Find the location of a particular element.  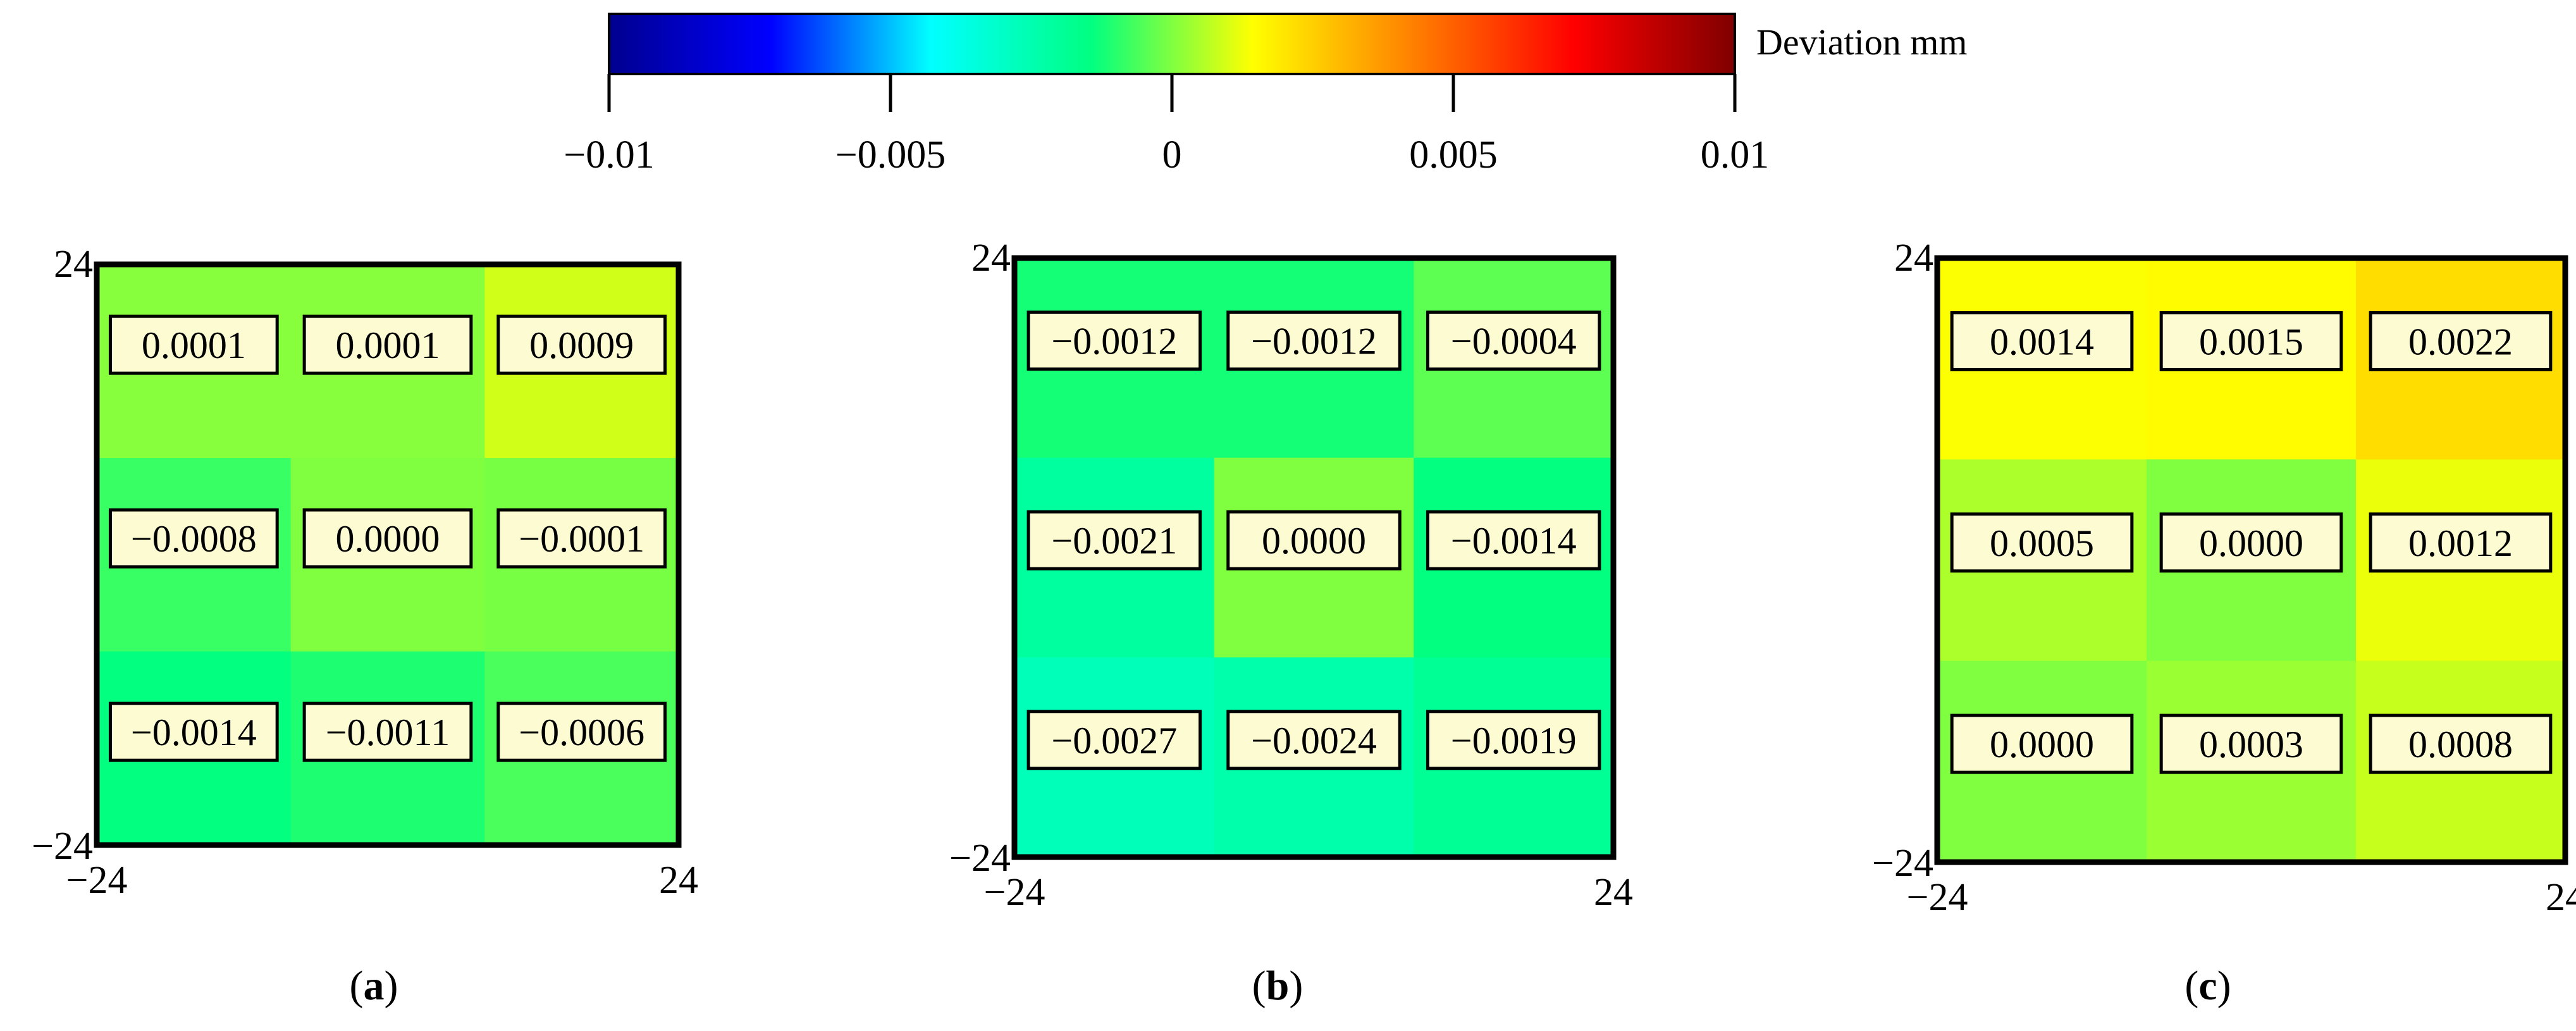

colorbar-tick-label: 0.01 is located at coordinates (1735, 154).